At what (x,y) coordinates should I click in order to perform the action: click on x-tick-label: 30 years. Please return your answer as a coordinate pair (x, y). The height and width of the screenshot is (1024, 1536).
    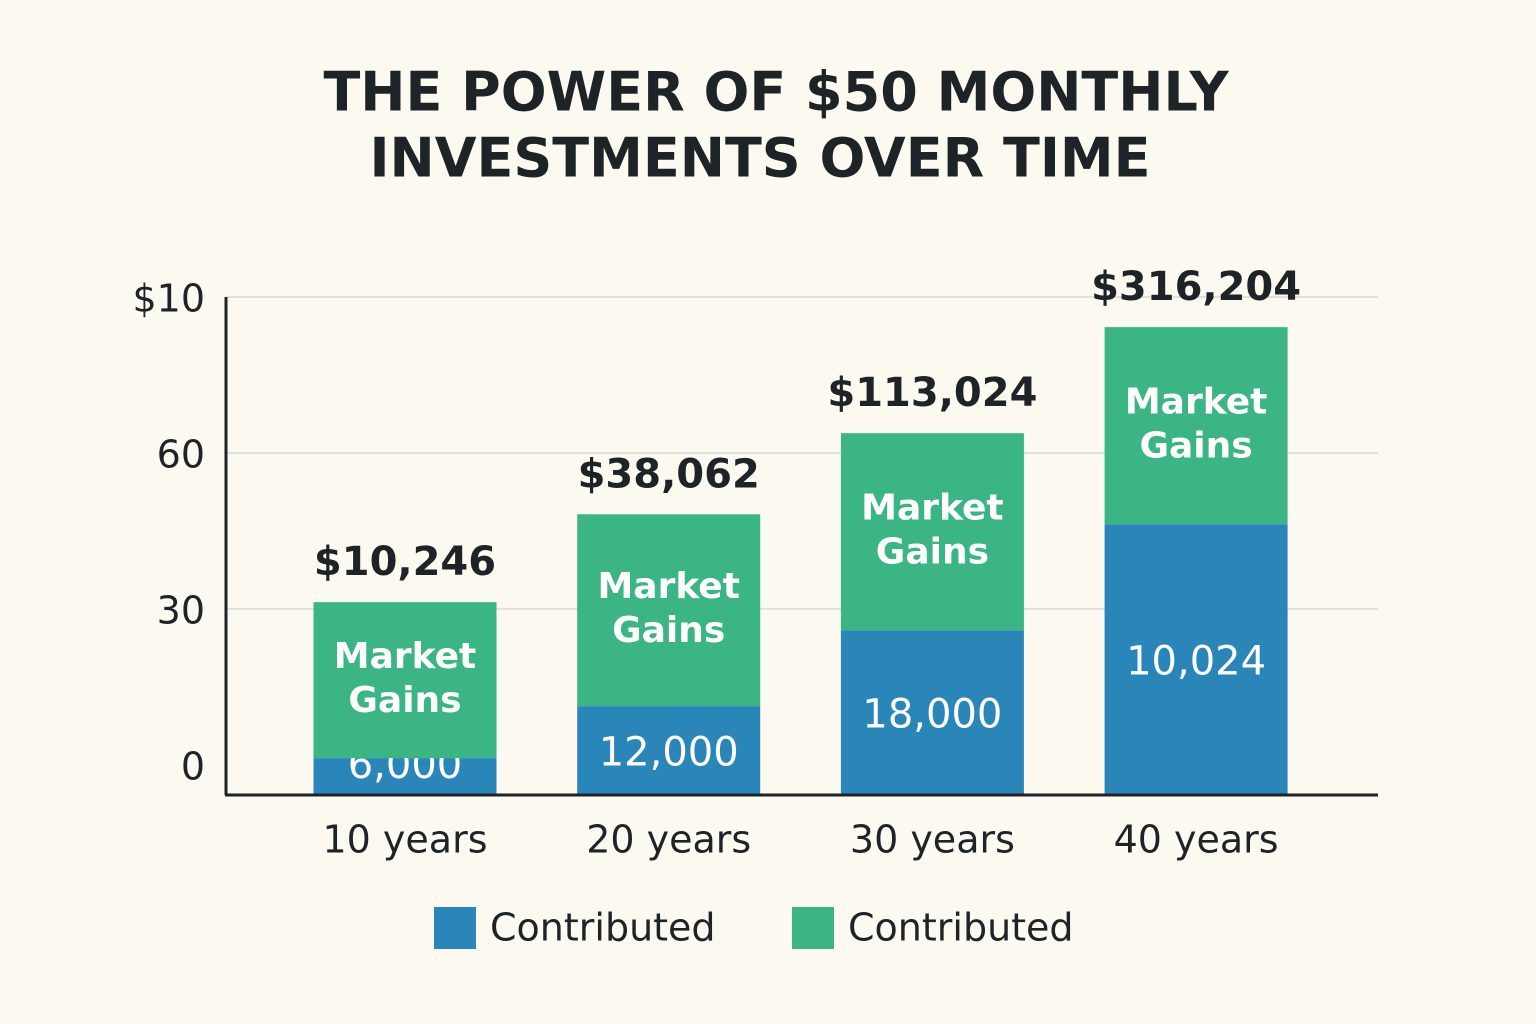
    Looking at the image, I should click on (932, 840).